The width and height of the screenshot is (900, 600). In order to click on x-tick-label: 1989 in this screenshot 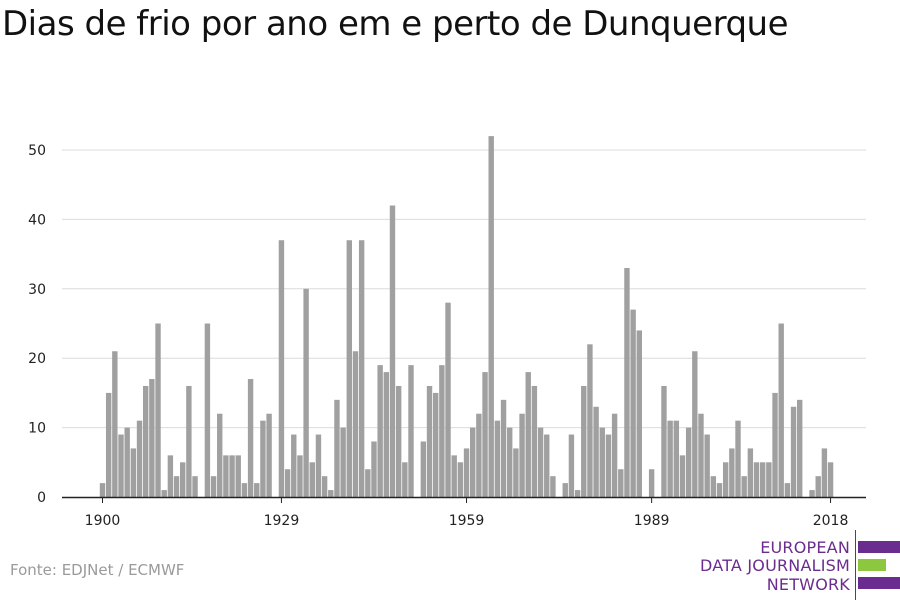, I will do `click(652, 521)`.